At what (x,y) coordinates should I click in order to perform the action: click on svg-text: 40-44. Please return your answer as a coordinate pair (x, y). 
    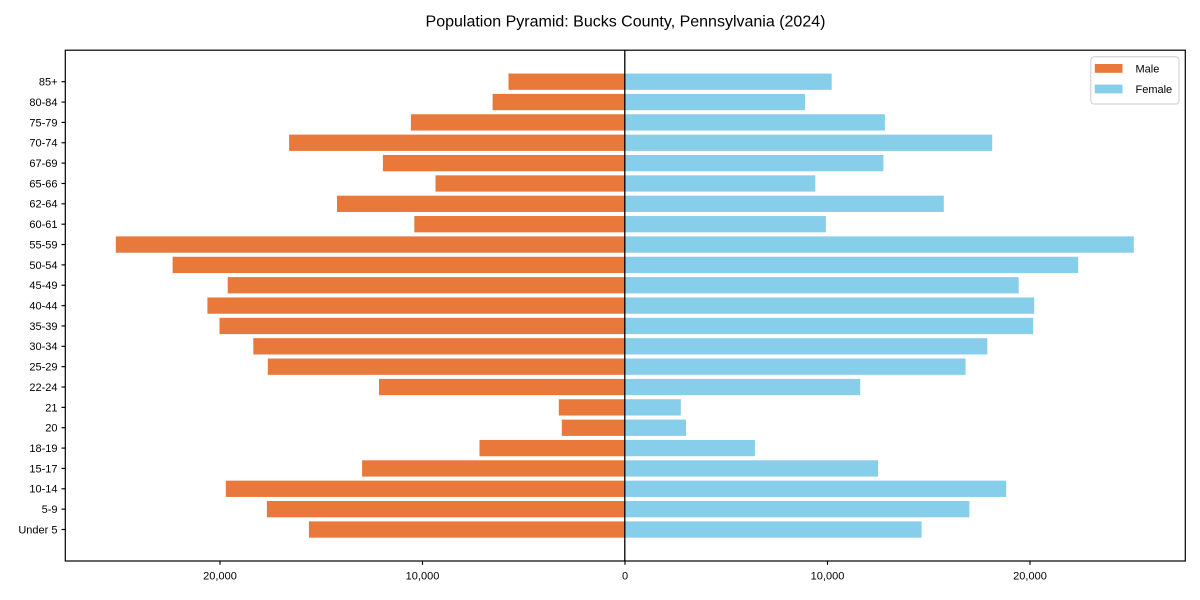
    Looking at the image, I should click on (43, 307).